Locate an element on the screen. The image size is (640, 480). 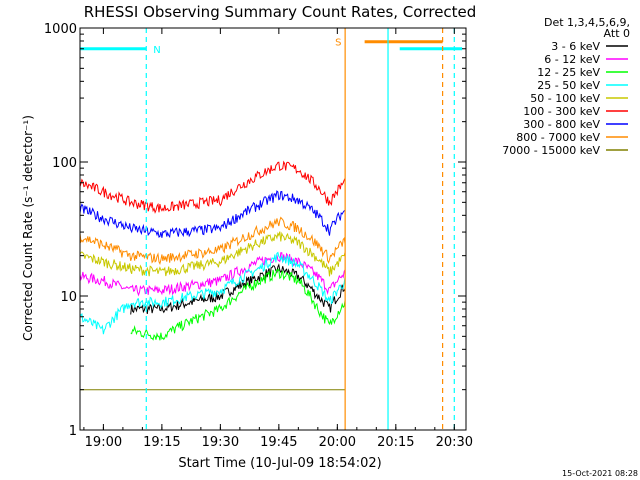
legend-label: 100 - 300 keV is located at coordinates (561, 111).